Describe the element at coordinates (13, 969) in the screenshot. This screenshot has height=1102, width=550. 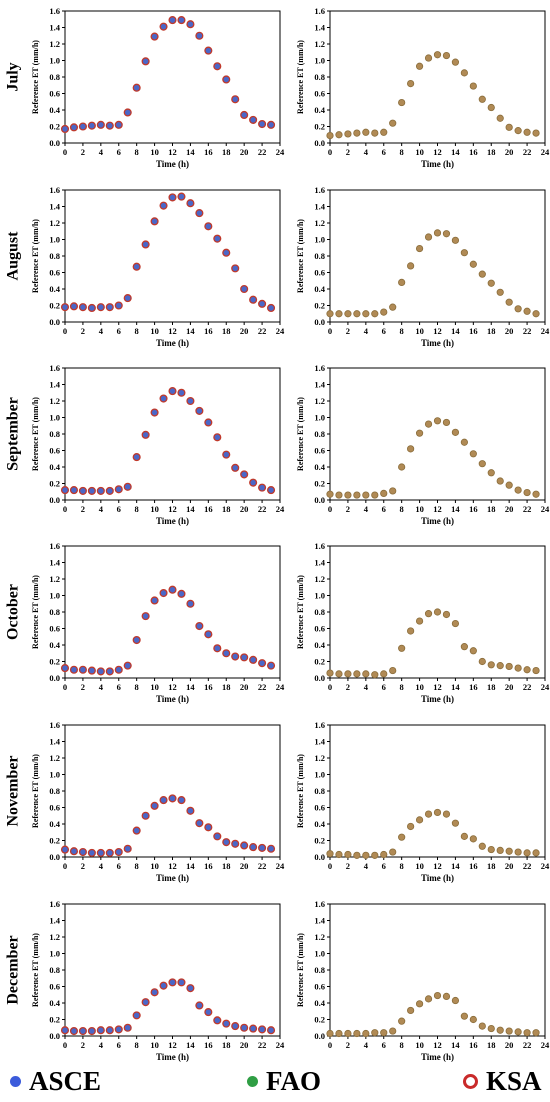
I see `month-label-december: December` at that location.